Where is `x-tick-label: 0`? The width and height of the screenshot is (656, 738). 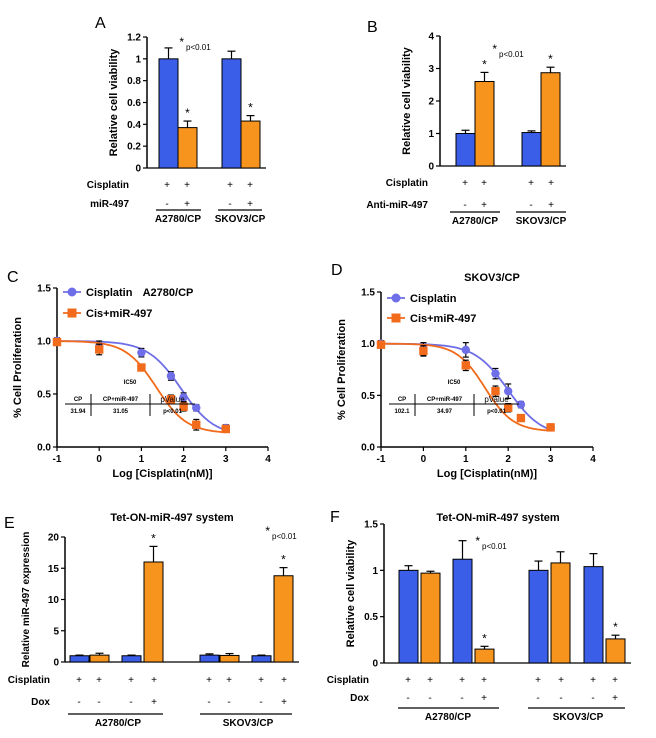 x-tick-label: 0 is located at coordinates (99, 459).